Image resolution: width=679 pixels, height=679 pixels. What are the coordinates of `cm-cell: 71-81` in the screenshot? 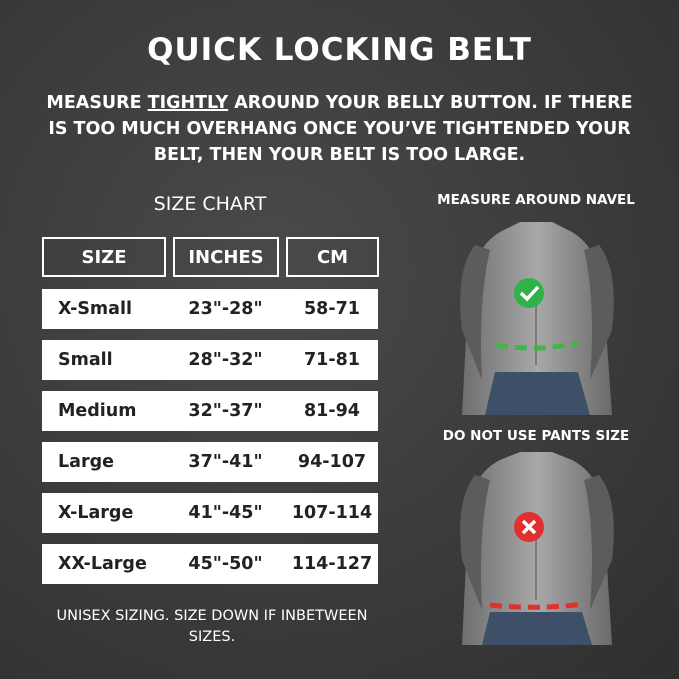 It's located at (332, 360).